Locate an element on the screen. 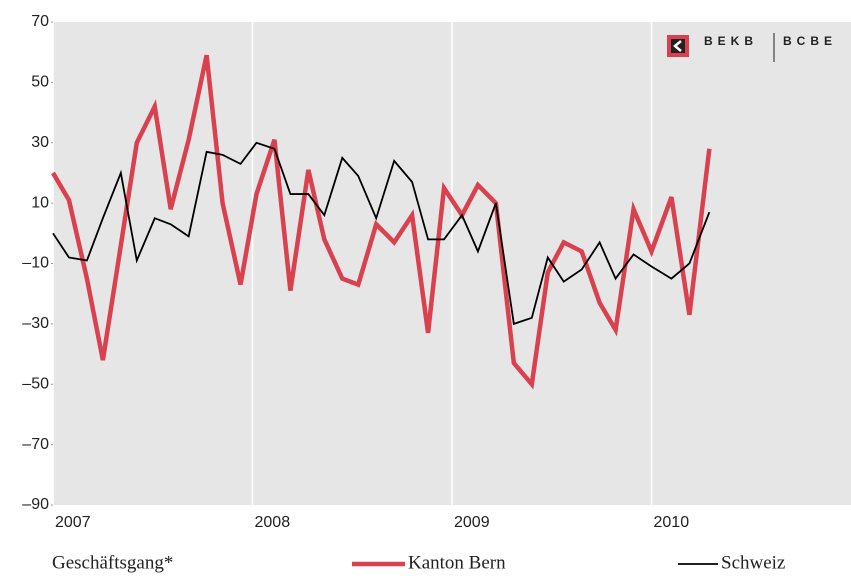 This screenshot has height=576, width=851. y-tick-label: 70 is located at coordinates (40, 21).